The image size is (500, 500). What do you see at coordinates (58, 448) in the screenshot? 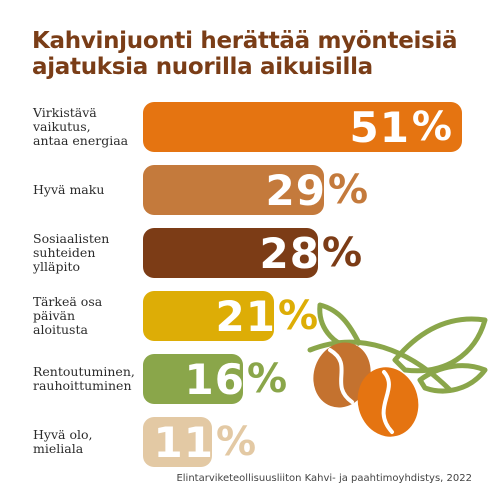
I see `category-label-line: mieliala` at bounding box center [58, 448].